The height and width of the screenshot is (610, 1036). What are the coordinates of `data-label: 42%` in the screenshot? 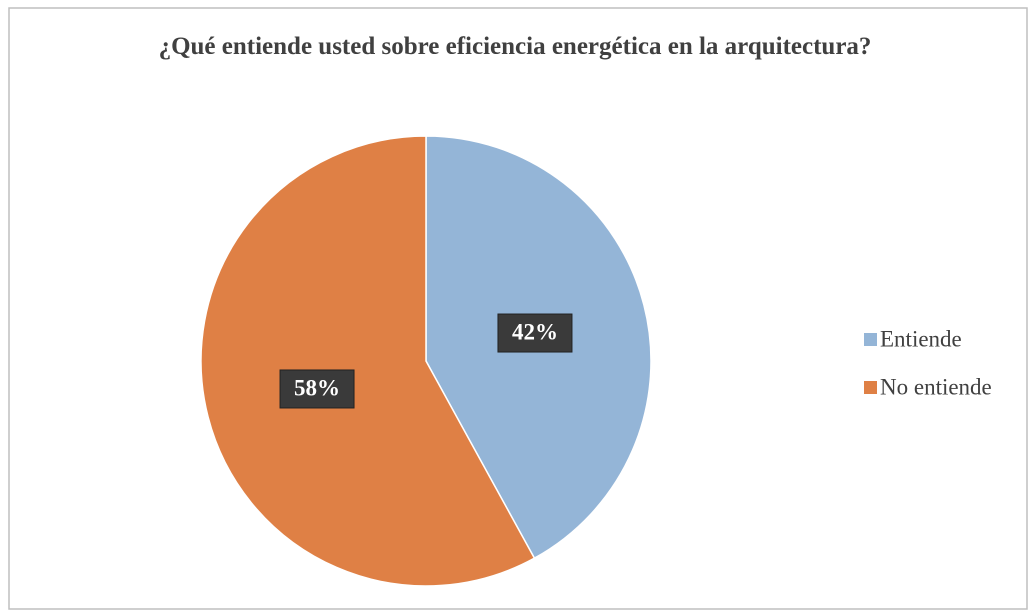 It's located at (535, 331).